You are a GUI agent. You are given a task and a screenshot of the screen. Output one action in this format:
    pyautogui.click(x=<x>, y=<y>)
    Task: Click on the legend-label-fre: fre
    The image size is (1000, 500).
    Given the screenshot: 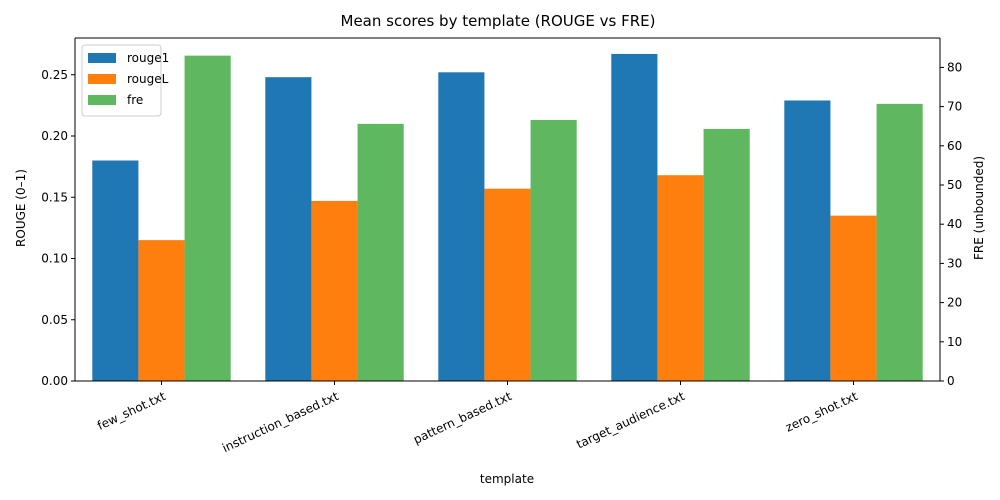 What is the action you would take?
    pyautogui.click(x=135, y=100)
    